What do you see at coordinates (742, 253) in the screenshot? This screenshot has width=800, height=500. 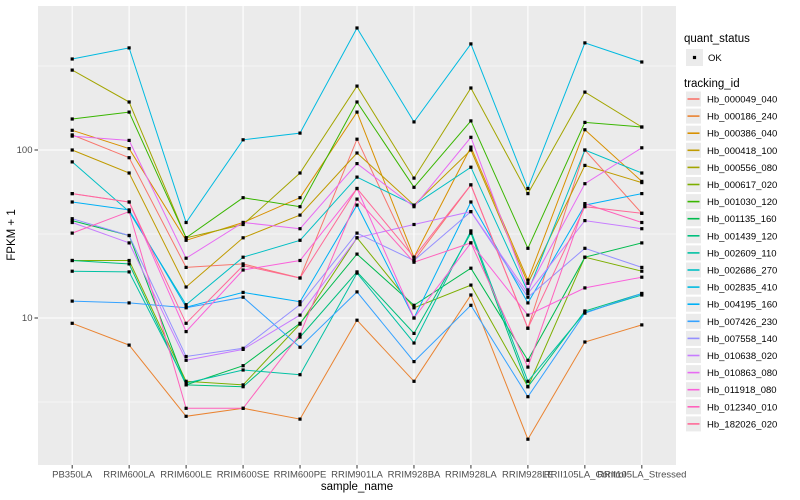 I see `legend-series-label: Hb_002609_110` at bounding box center [742, 253].